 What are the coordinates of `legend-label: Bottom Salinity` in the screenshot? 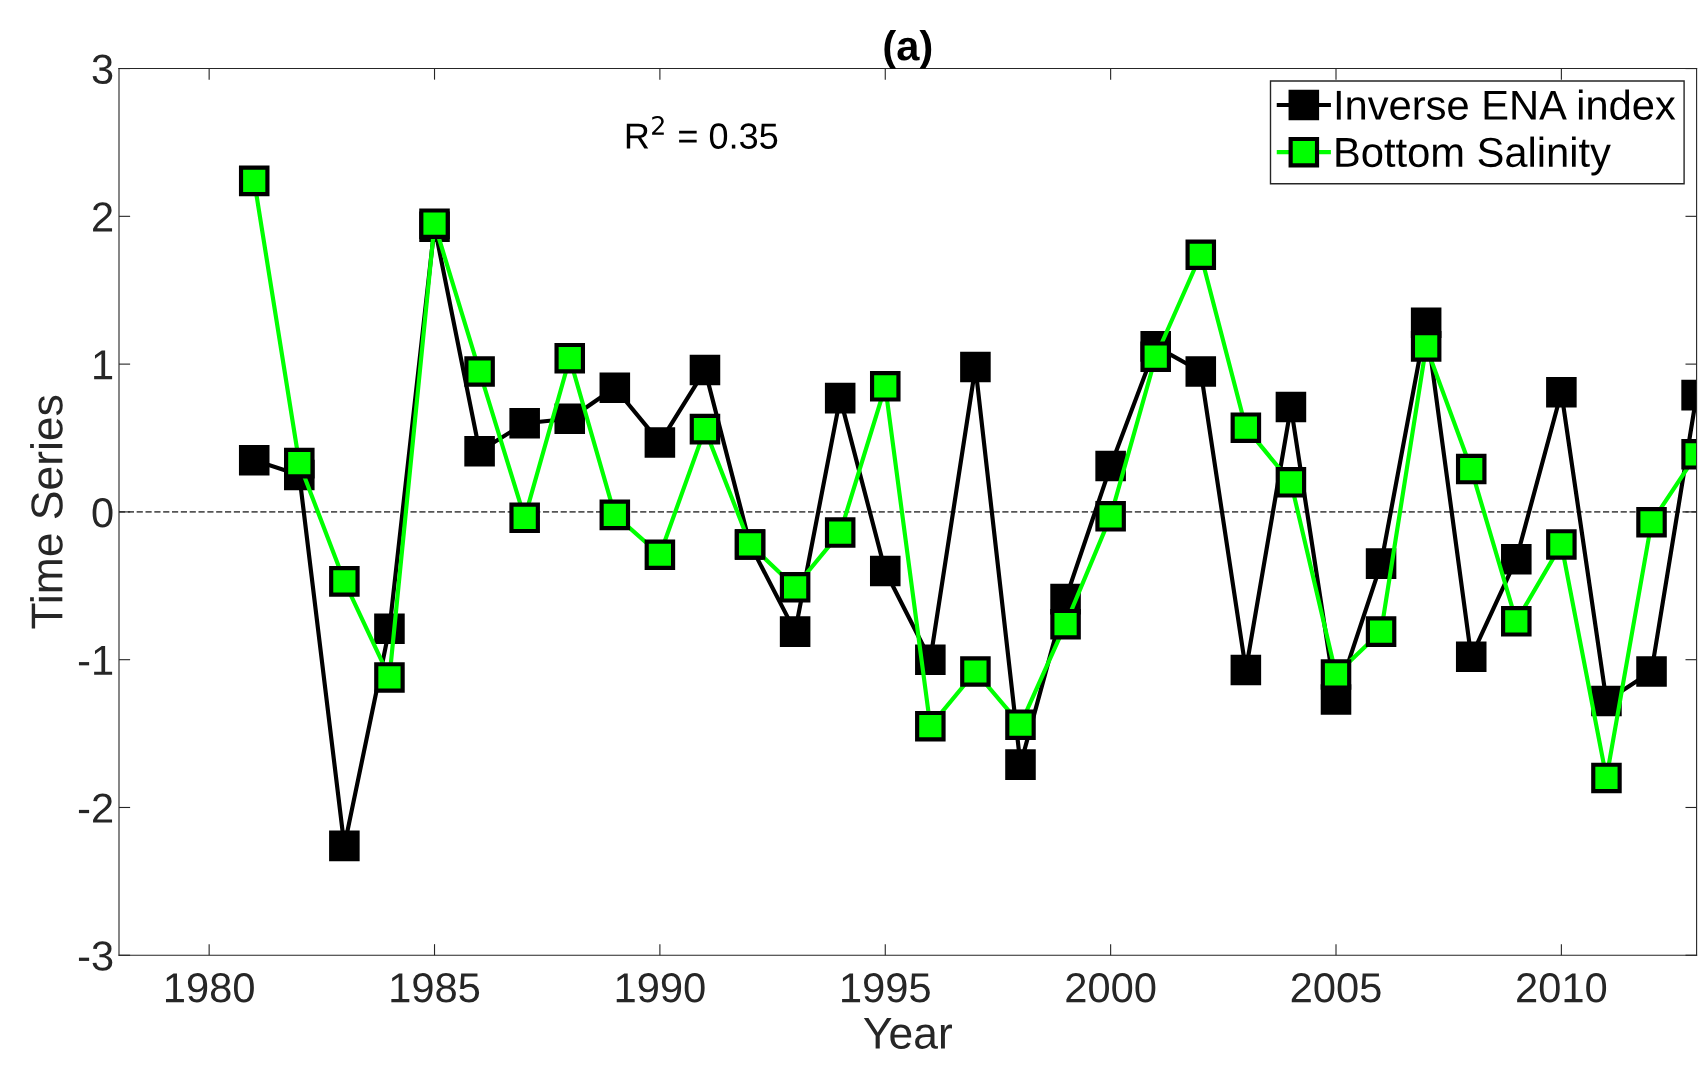 It's located at (1473, 156).